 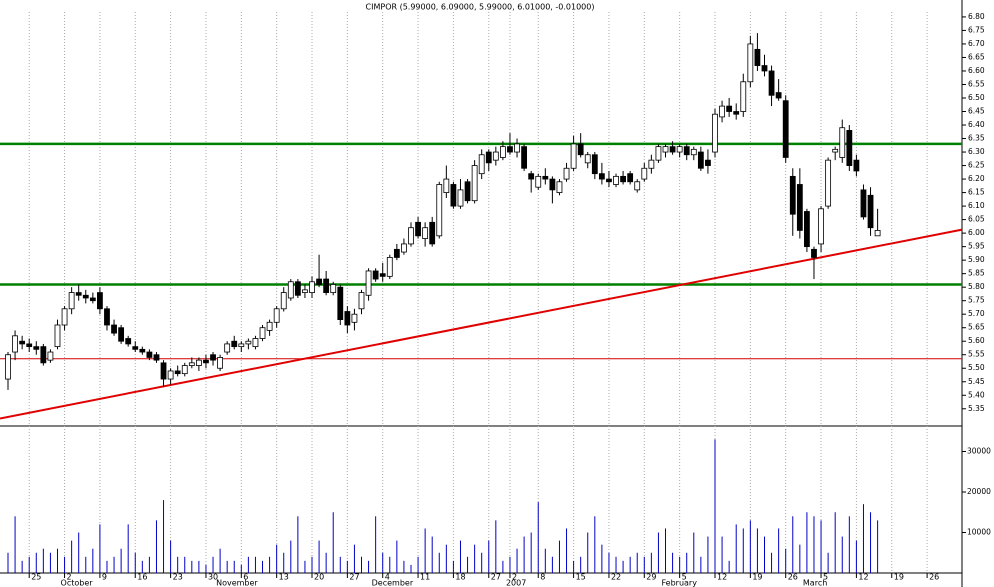 I want to click on x-tick-label: 25, so click(x=36, y=577).